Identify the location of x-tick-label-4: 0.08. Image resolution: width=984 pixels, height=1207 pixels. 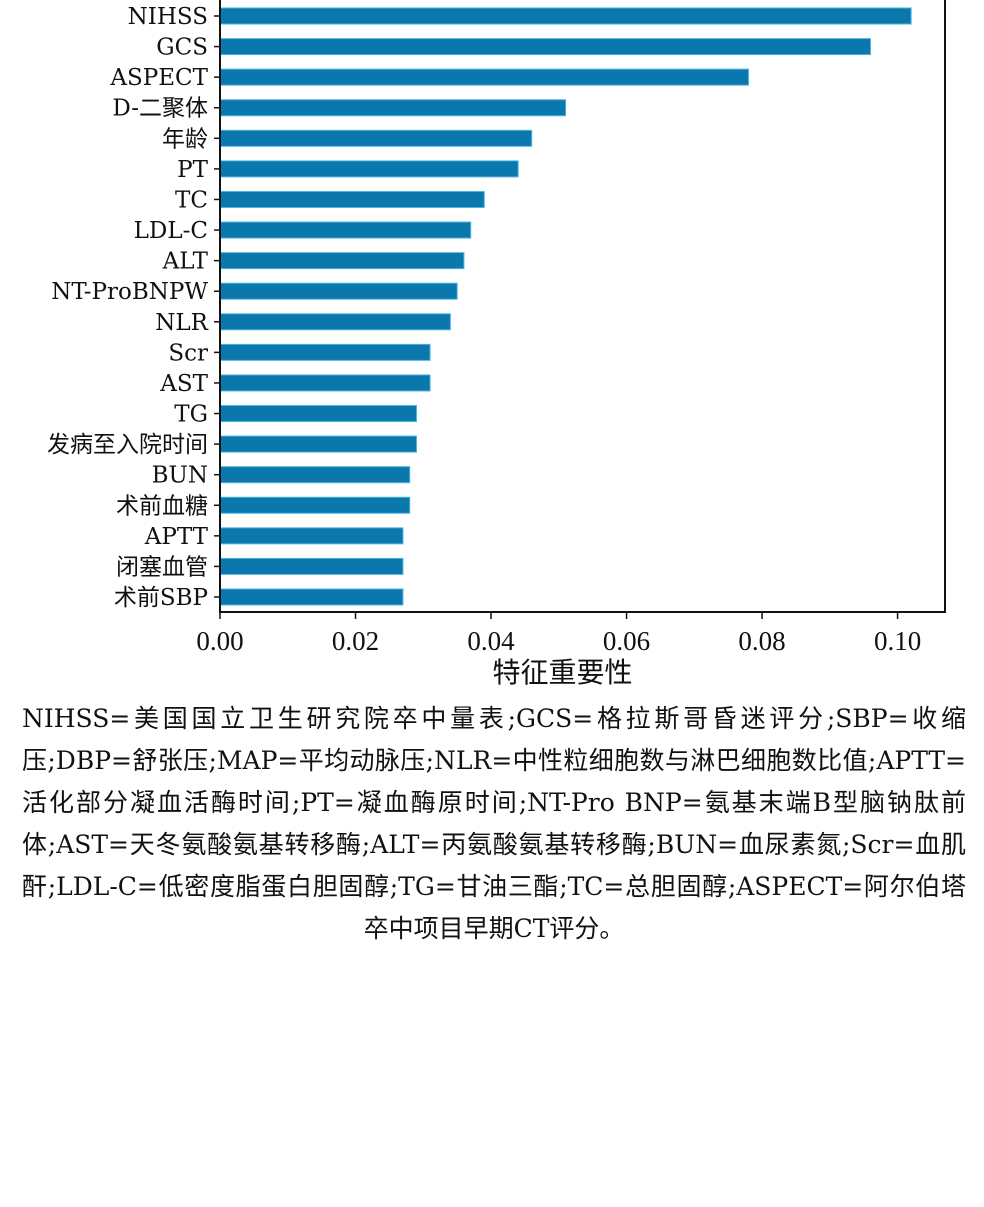
(761, 641).